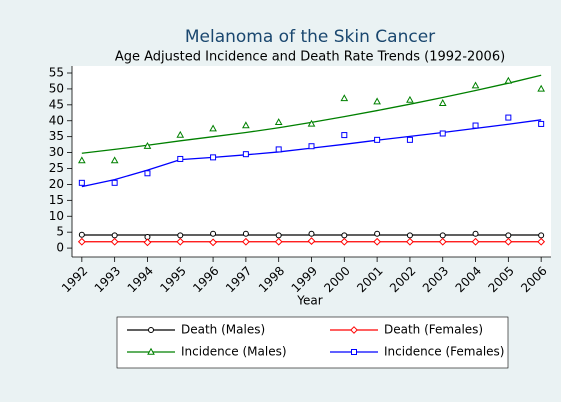  I want to click on y-tick-label: 0, so click(60, 248).